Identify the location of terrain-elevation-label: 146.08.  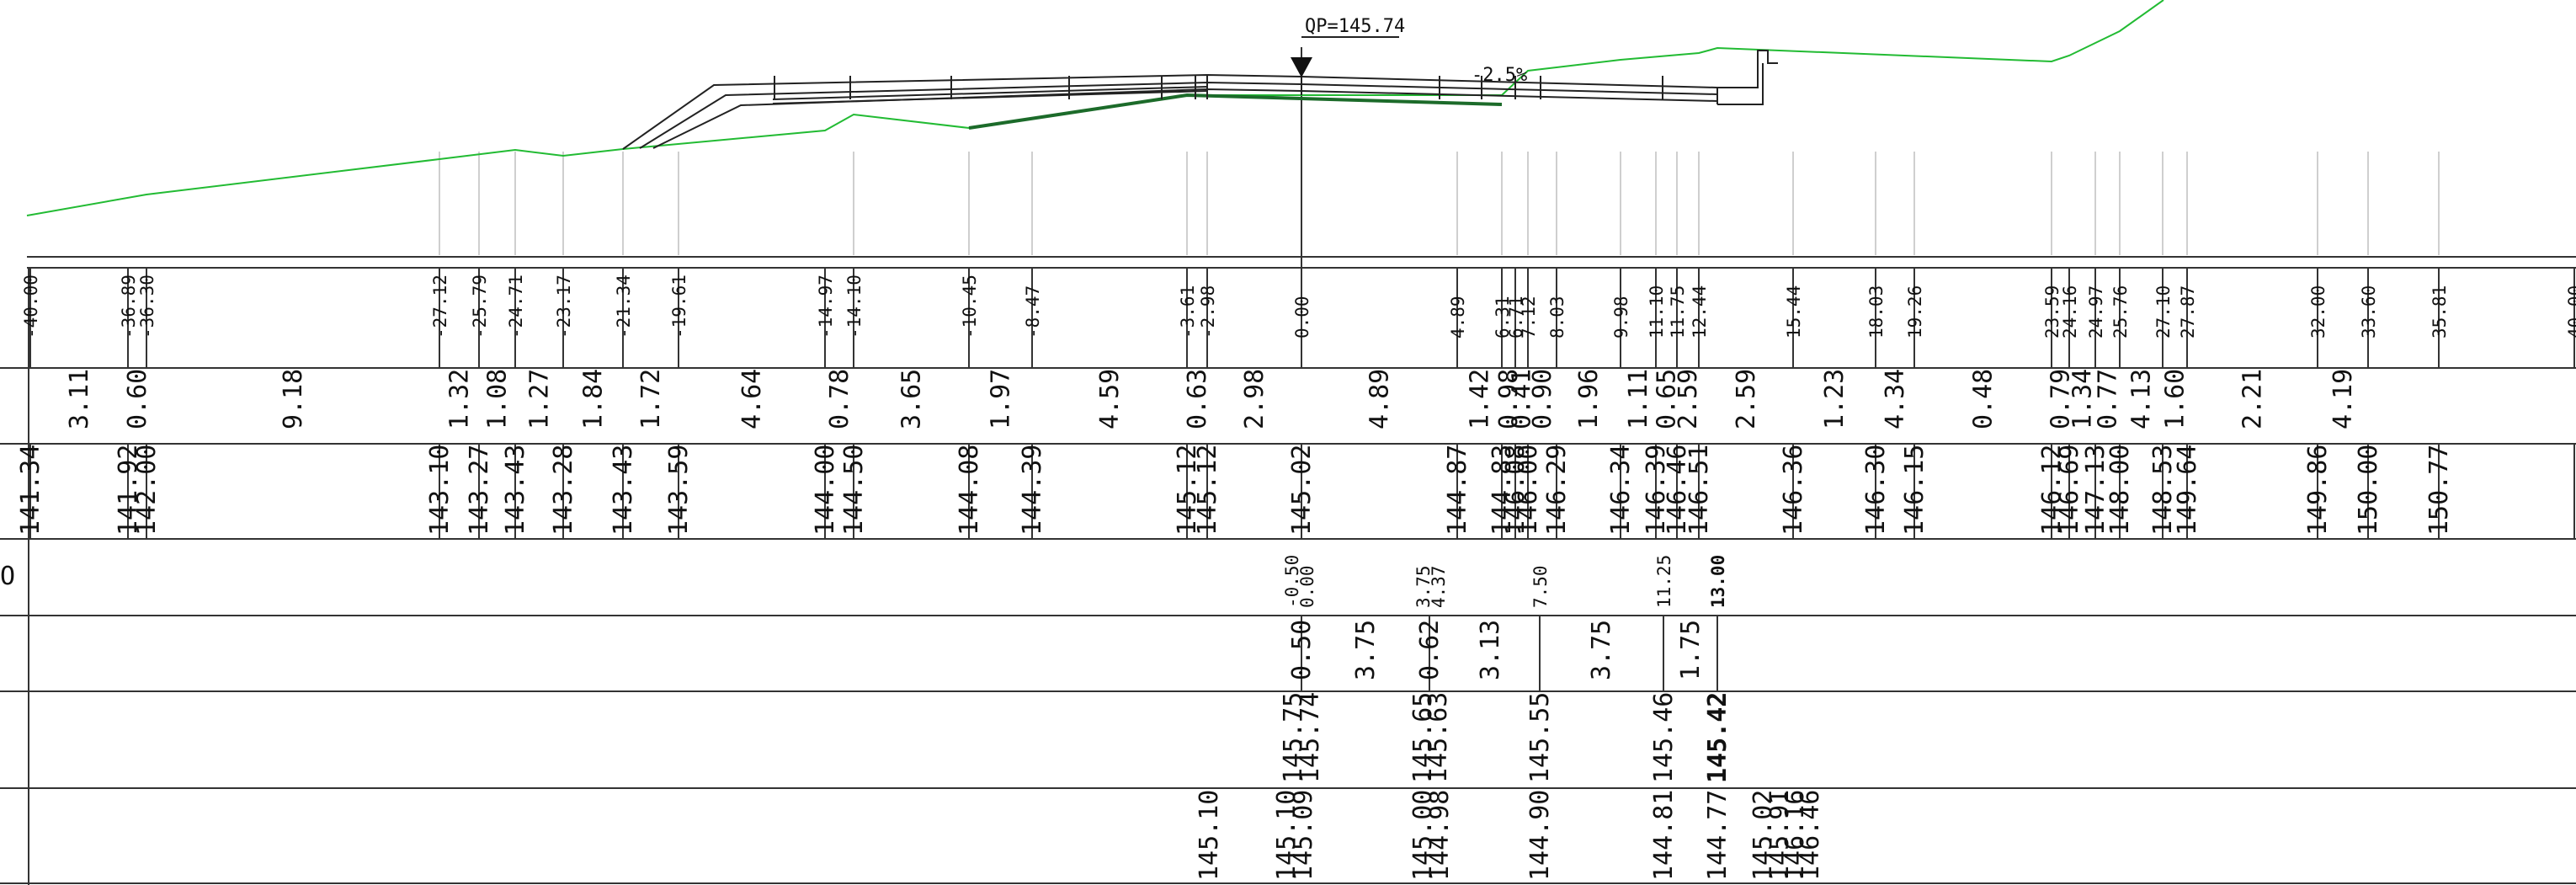
(1516, 490).